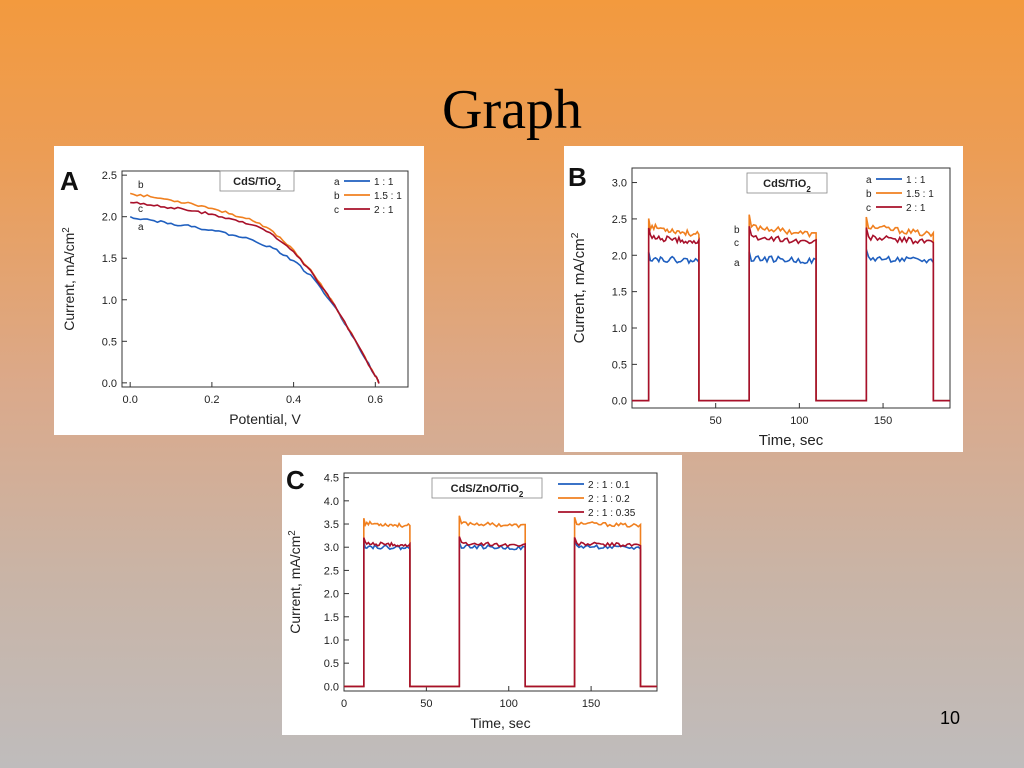  I want to click on legend-label: 2 : 1 : 0.2, so click(609, 499).